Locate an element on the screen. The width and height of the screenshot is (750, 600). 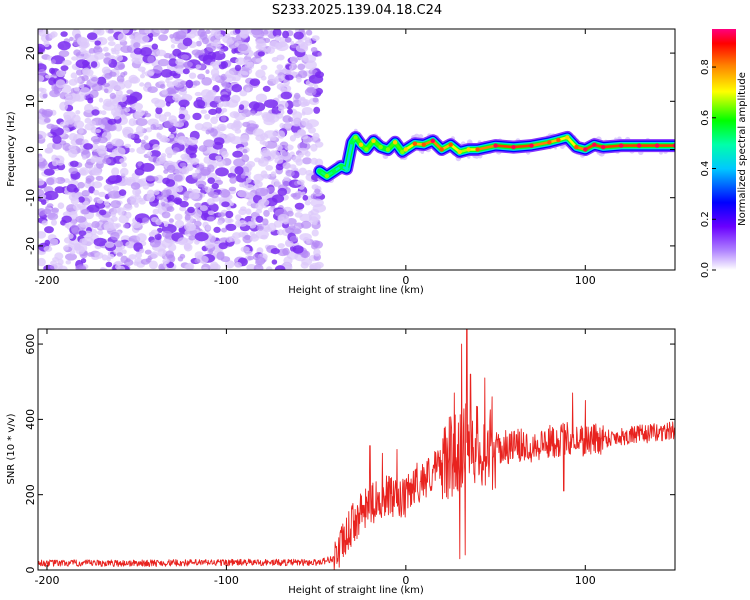
x-tick-label: 0 is located at coordinates (405, 280).